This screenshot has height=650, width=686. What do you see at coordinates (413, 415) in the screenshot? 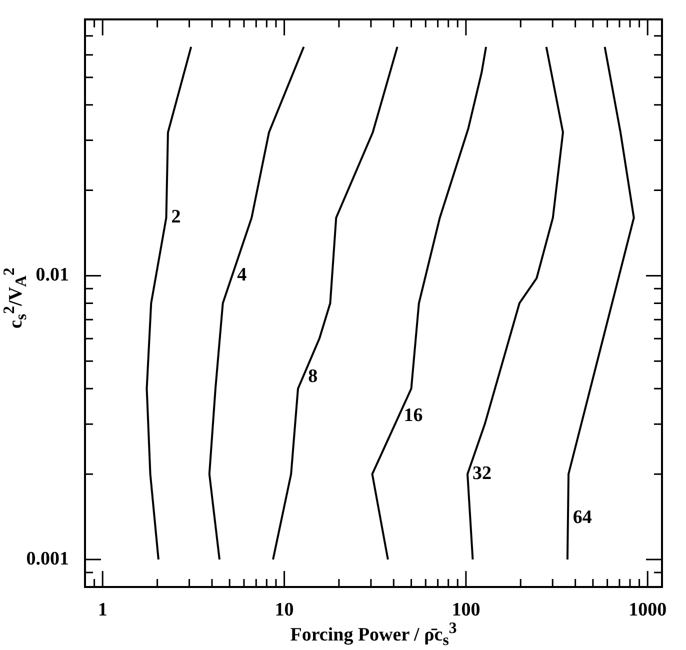
I see `annotation: 16` at bounding box center [413, 415].